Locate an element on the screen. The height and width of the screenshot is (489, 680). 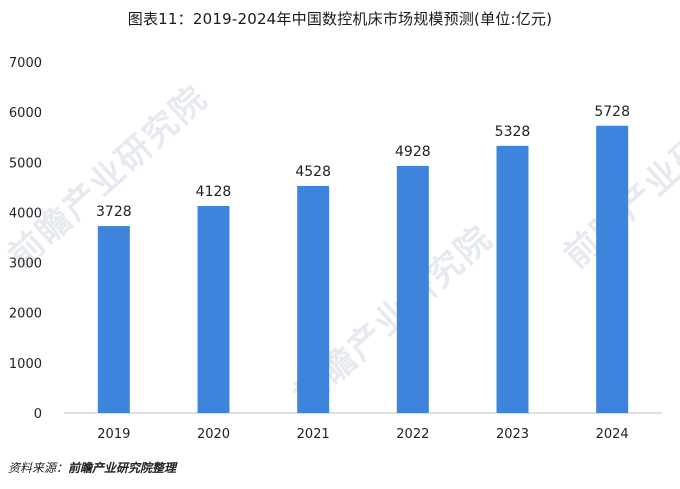
x-tick-label: 2023 is located at coordinates (512, 434).